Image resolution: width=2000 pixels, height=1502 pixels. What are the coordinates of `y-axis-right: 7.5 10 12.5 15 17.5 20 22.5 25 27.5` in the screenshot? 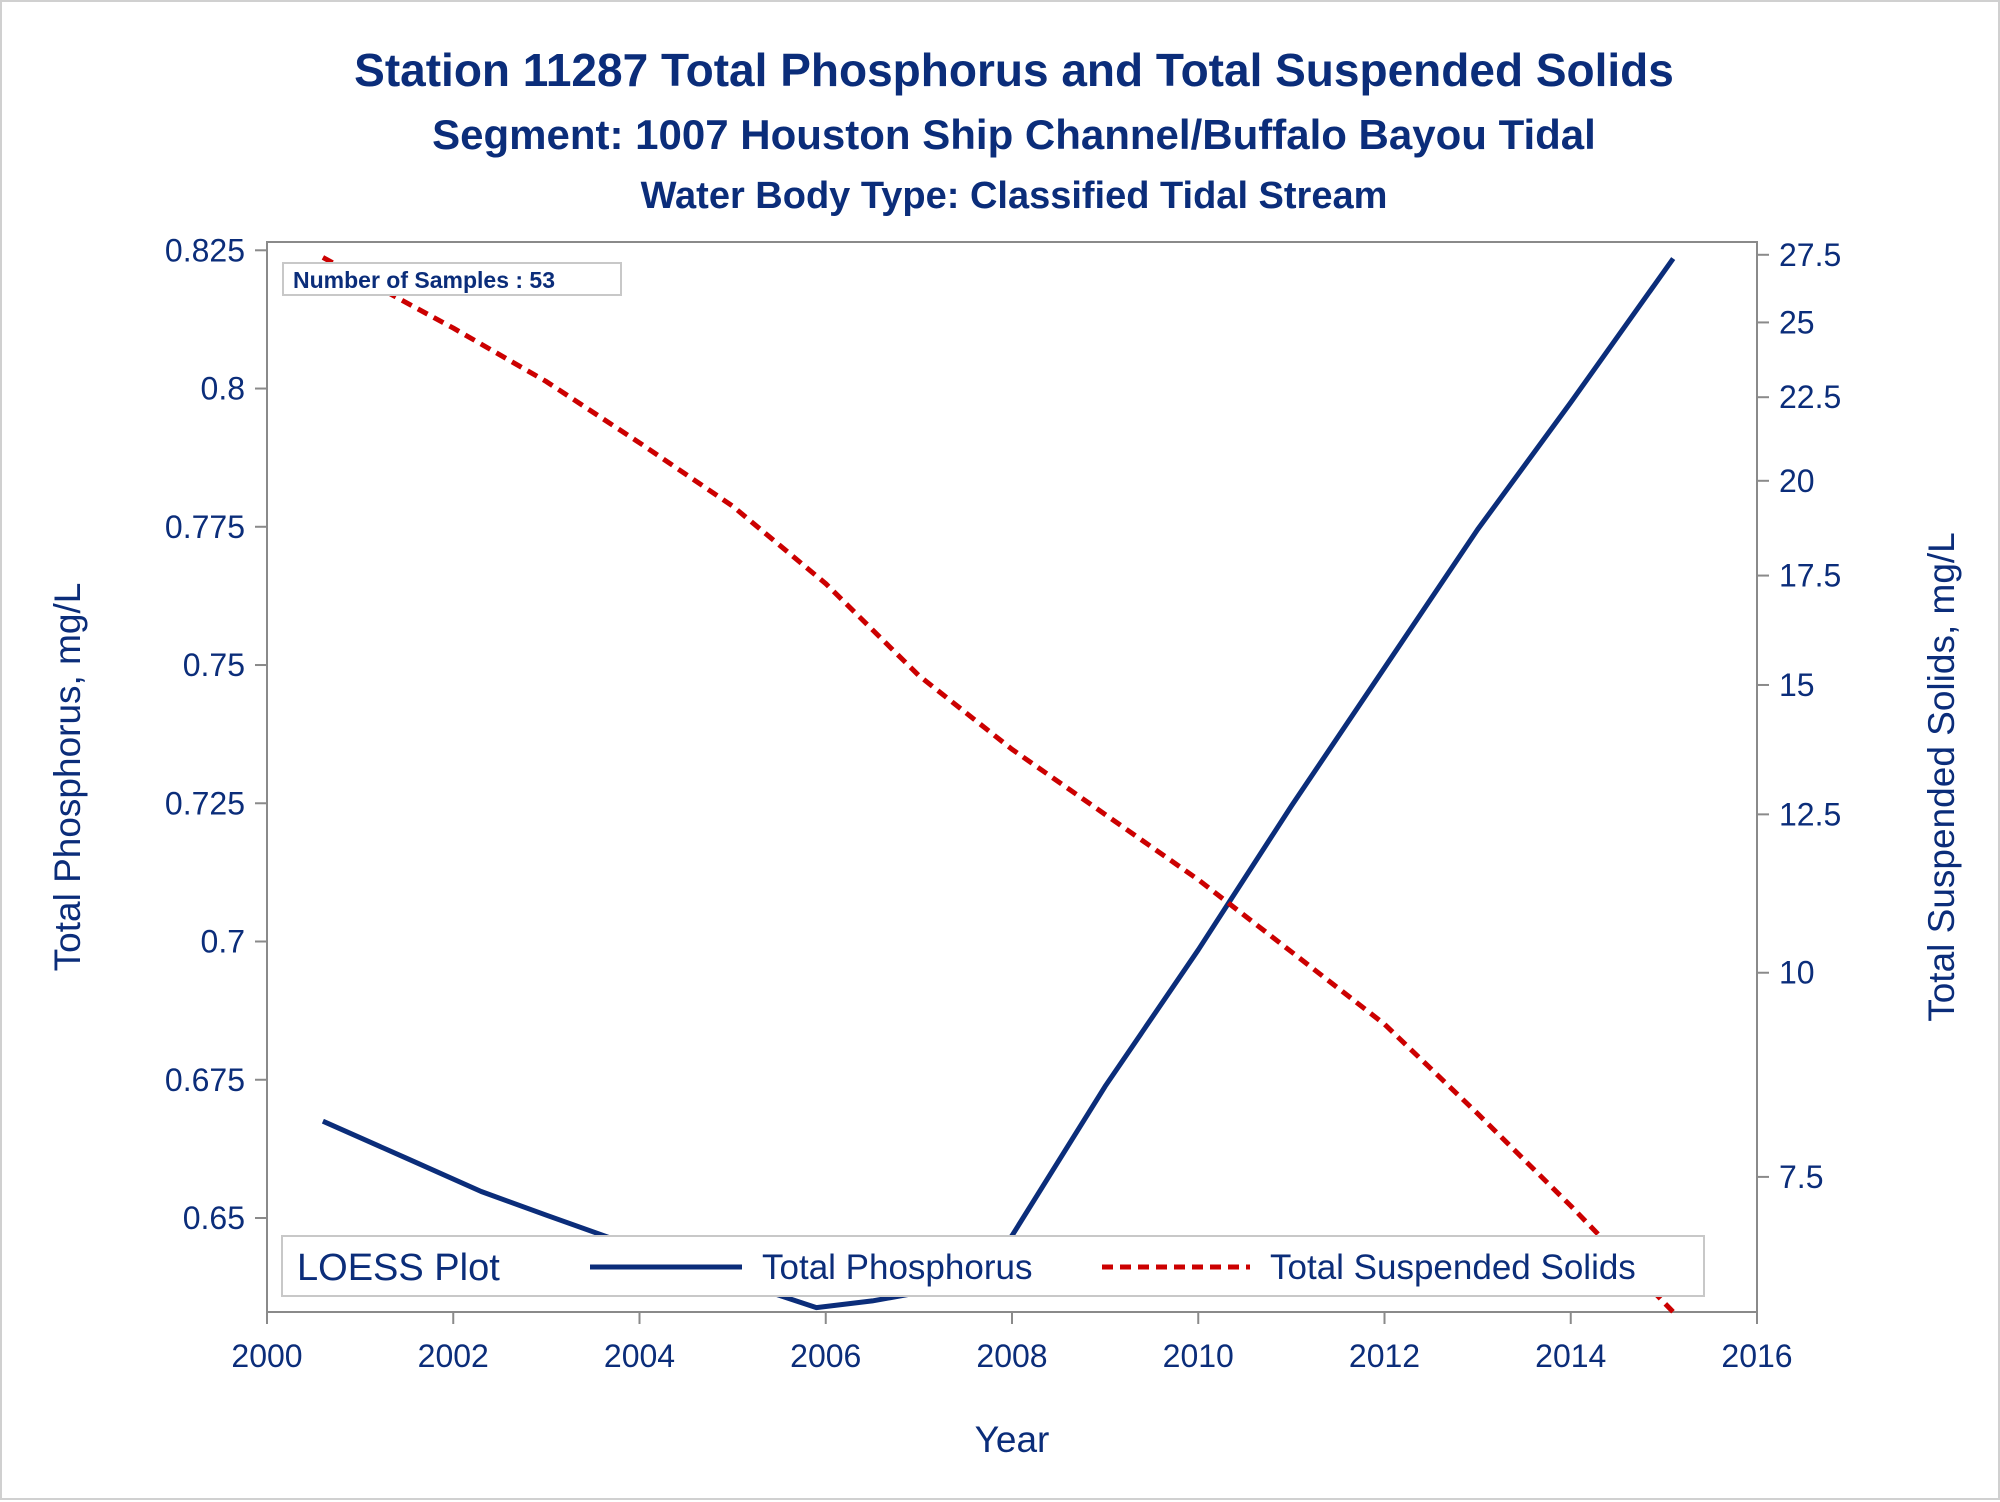 It's located at (1799, 716).